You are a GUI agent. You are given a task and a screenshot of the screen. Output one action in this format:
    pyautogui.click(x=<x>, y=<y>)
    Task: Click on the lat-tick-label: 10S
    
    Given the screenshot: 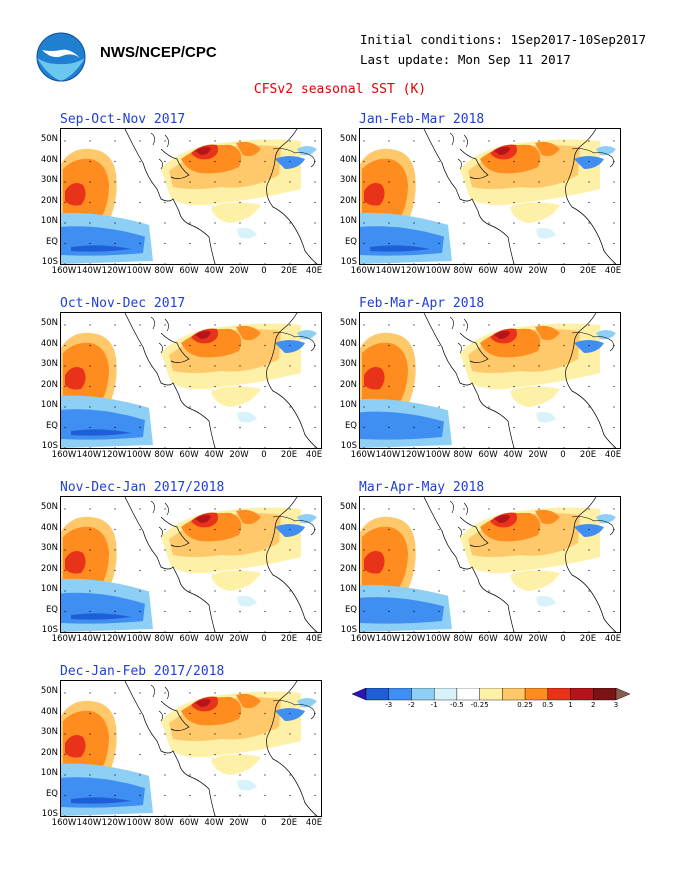 What is the action you would take?
    pyautogui.click(x=49, y=446)
    